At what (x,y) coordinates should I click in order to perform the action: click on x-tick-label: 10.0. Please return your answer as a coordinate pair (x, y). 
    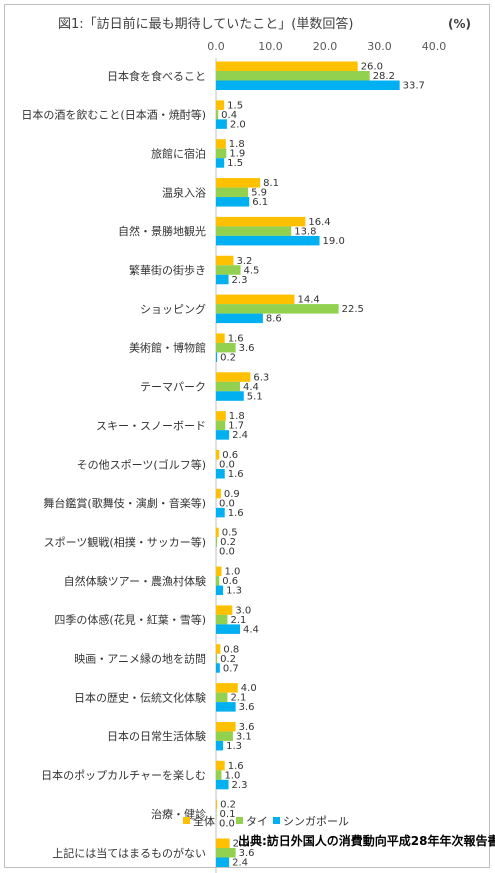
    Looking at the image, I should click on (270, 46).